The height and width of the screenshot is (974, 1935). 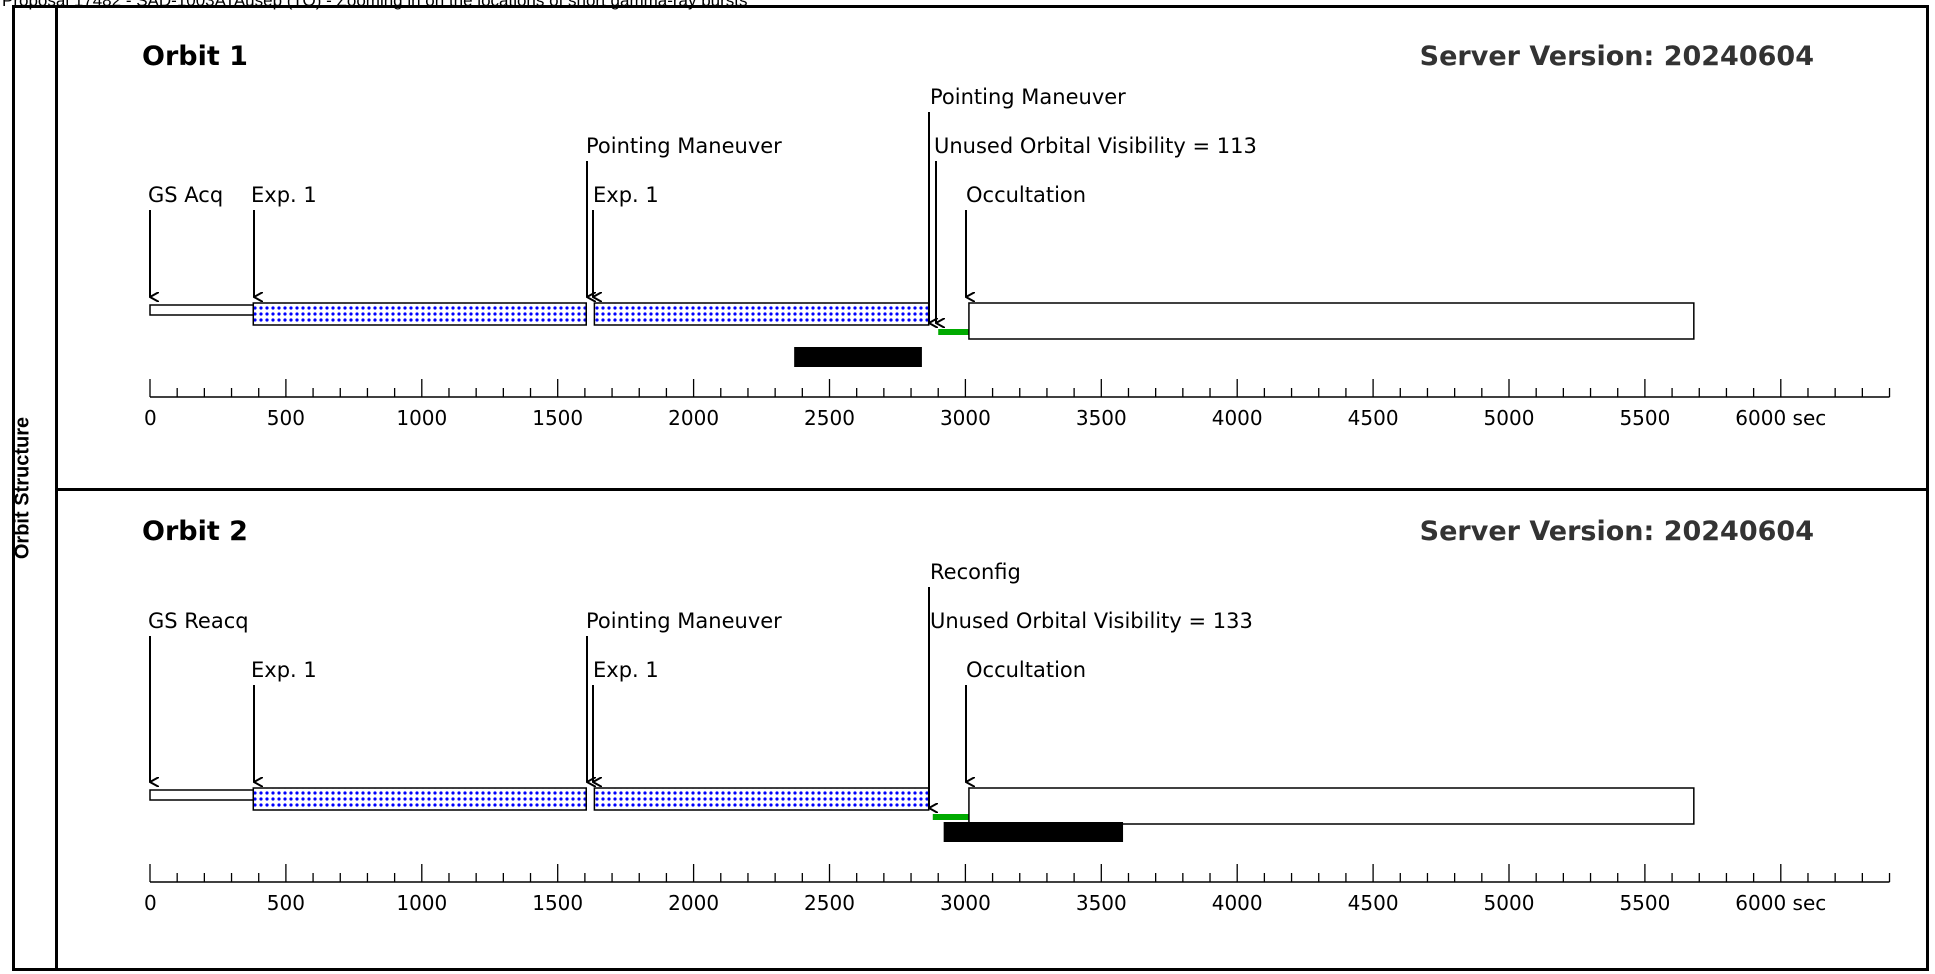 What do you see at coordinates (1095, 146) in the screenshot?
I see `label-unused-visibility: Unused Orbital Visibility = 113` at bounding box center [1095, 146].